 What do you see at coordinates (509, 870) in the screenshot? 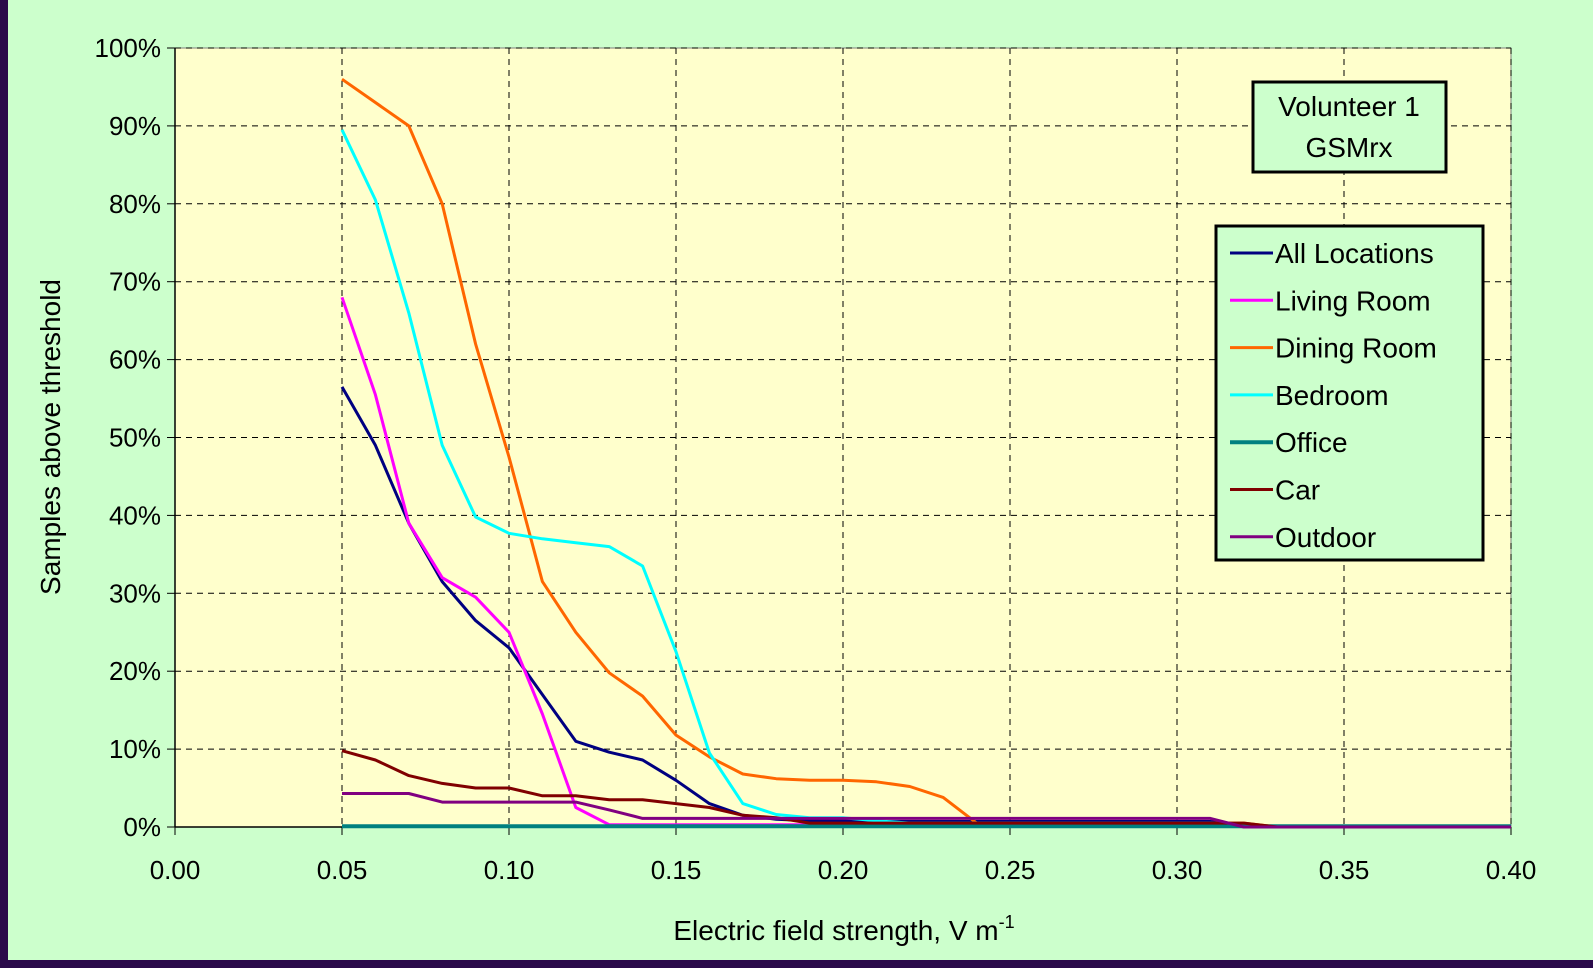
I see `x-tick-label: 0.10` at bounding box center [509, 870].